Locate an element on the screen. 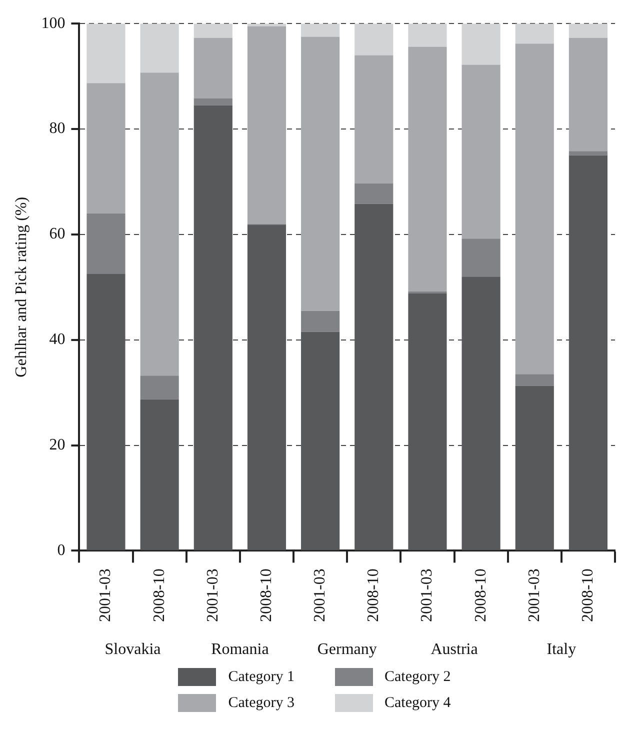 Image resolution: width=629 pixels, height=746 pixels. legend-label: Category 1 is located at coordinates (261, 677).